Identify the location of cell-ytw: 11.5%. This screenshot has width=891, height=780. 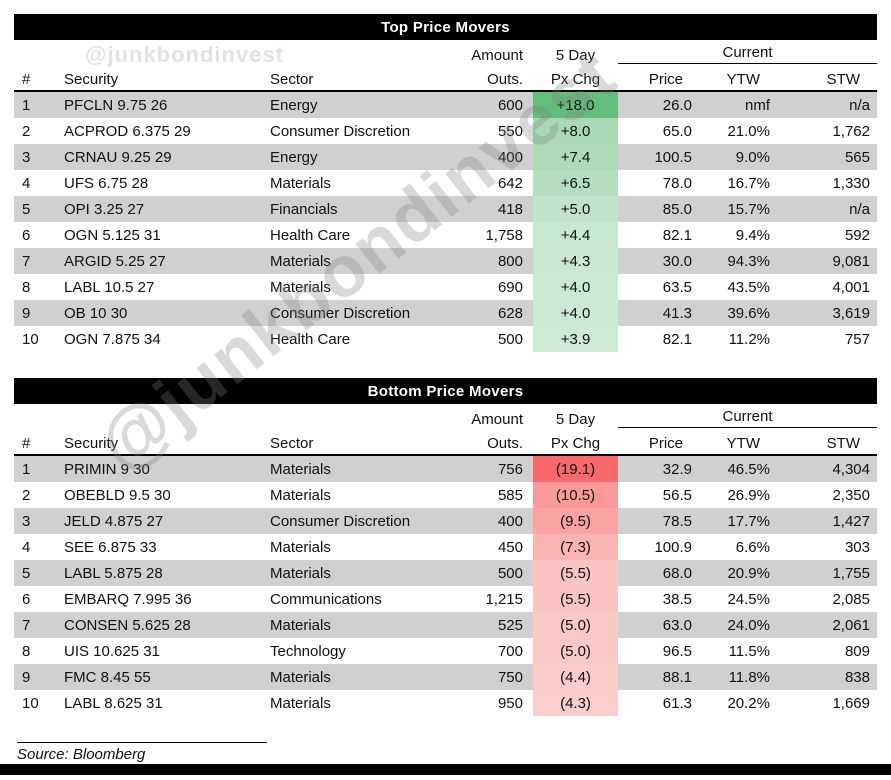
(749, 651).